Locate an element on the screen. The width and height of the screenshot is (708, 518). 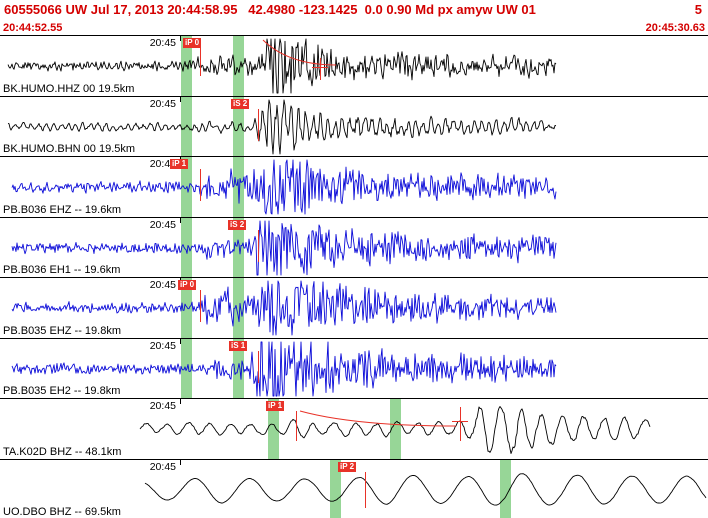
window-start-time: 20:44:52.55 is located at coordinates (33, 28).